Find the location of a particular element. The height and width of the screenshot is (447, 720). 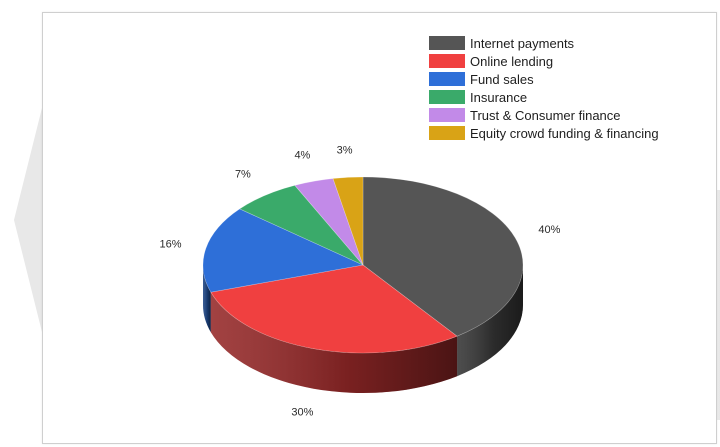

legend-label: Fund sales is located at coordinates (502, 79).